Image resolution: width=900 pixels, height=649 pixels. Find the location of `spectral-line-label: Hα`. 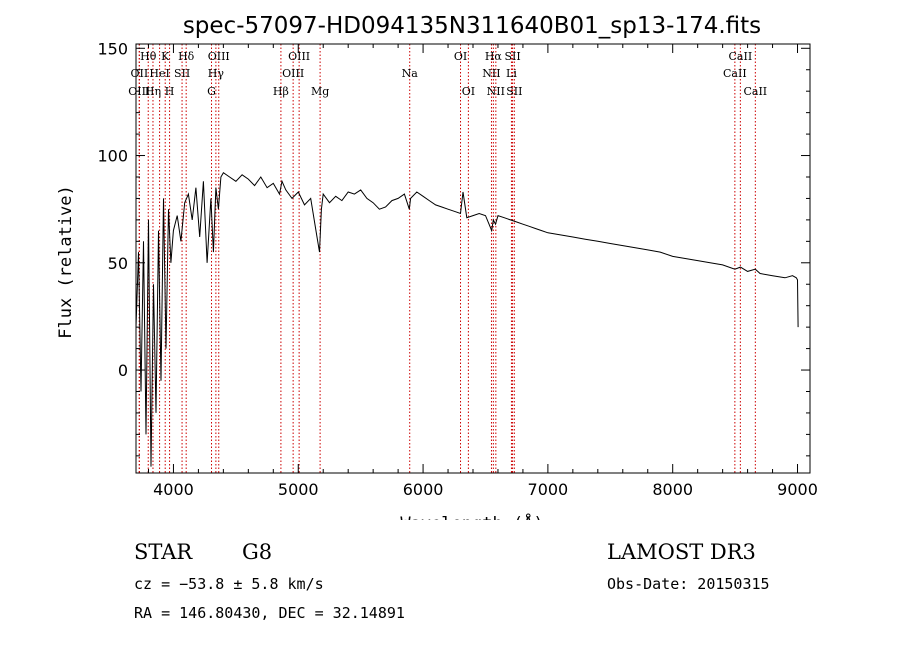

spectral-line-label: Hα is located at coordinates (494, 56).